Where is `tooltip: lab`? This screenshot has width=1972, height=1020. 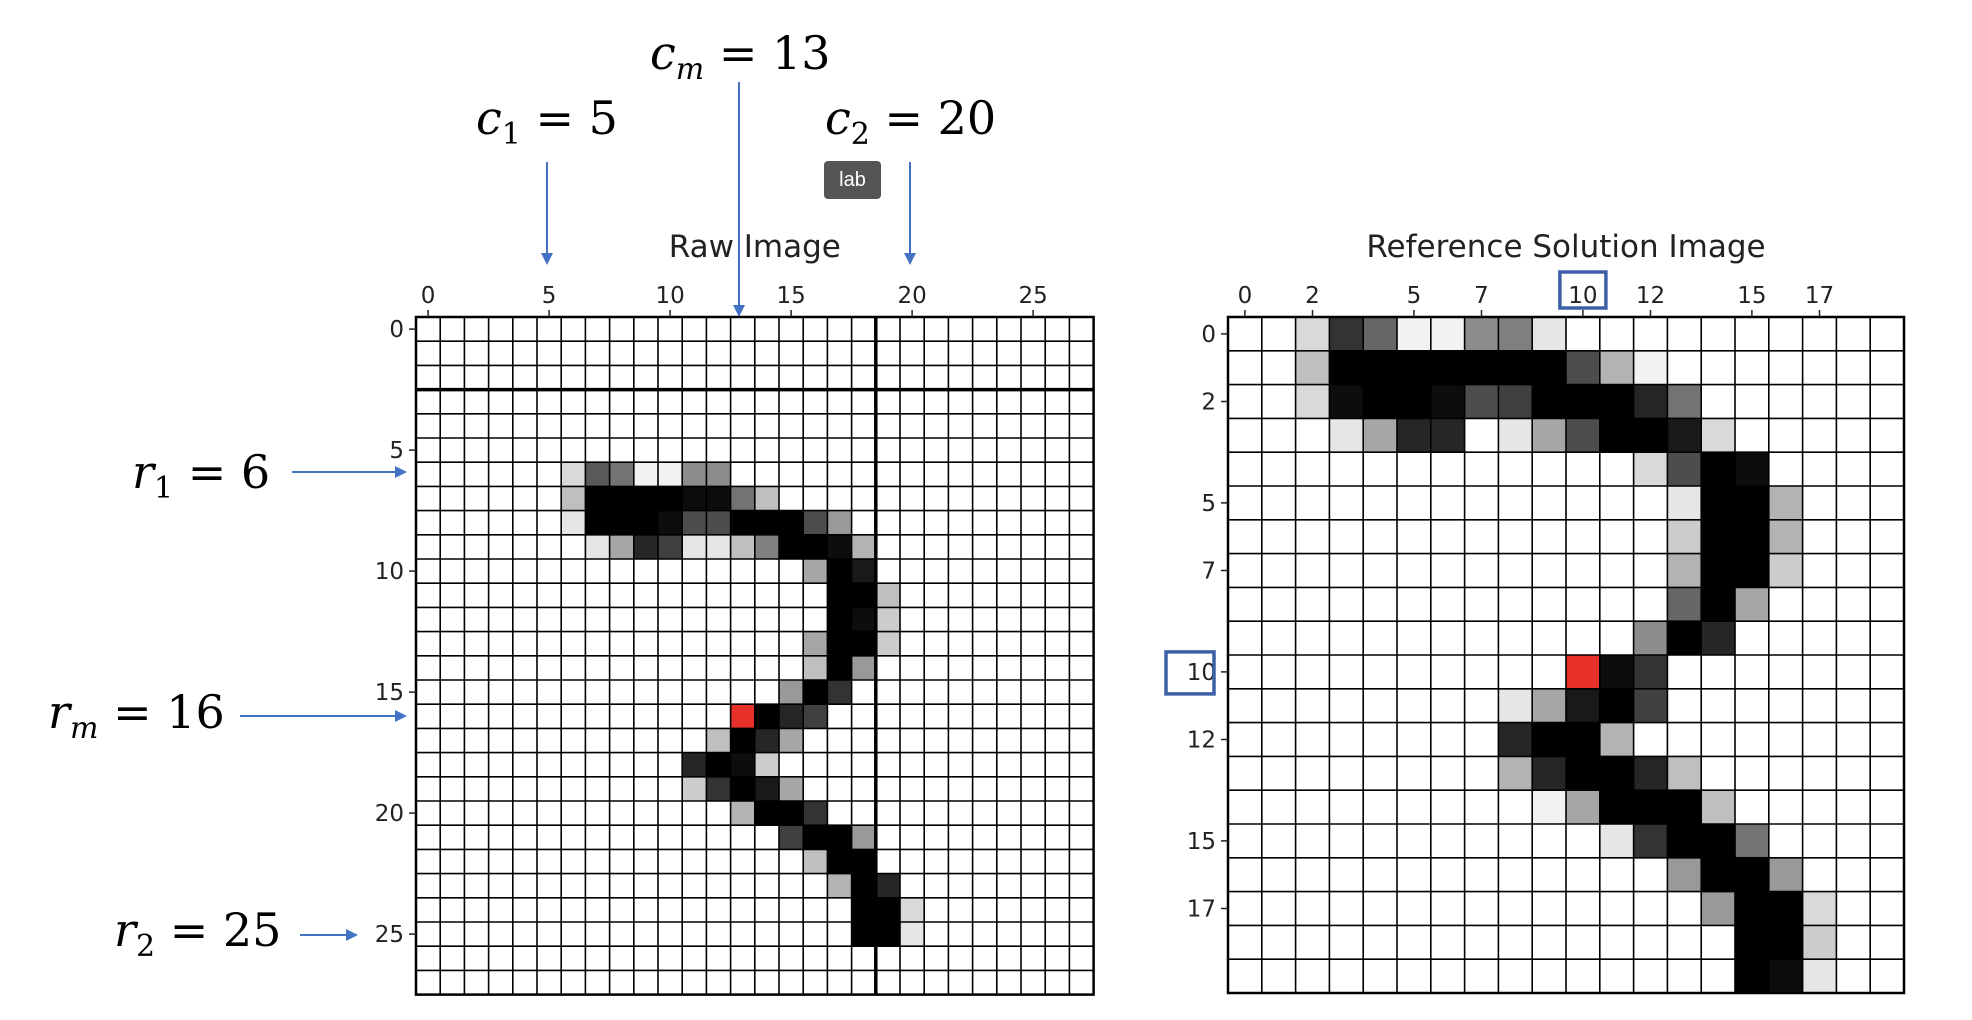
tooltip: lab is located at coordinates (852, 180).